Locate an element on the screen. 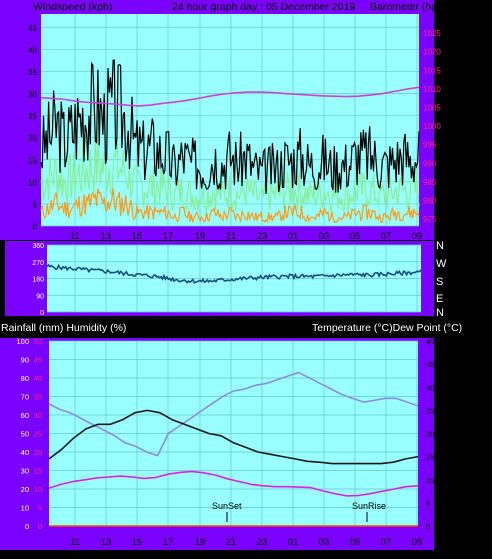 The width and height of the screenshot is (492, 559). wind-xtick-4: 19 is located at coordinates (200, 236).